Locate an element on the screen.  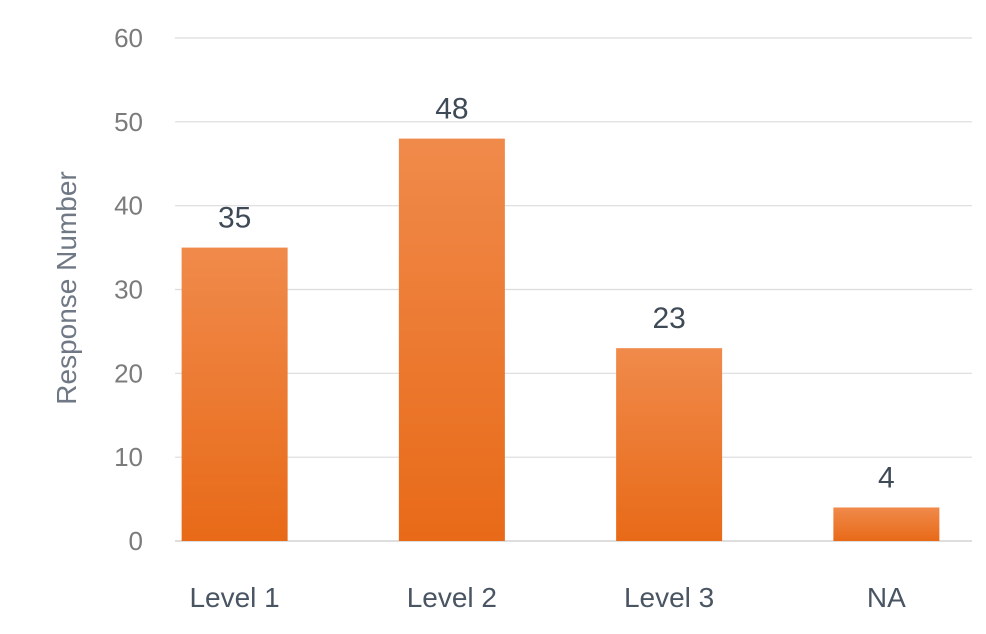
x-category-label: NA is located at coordinates (886, 597).